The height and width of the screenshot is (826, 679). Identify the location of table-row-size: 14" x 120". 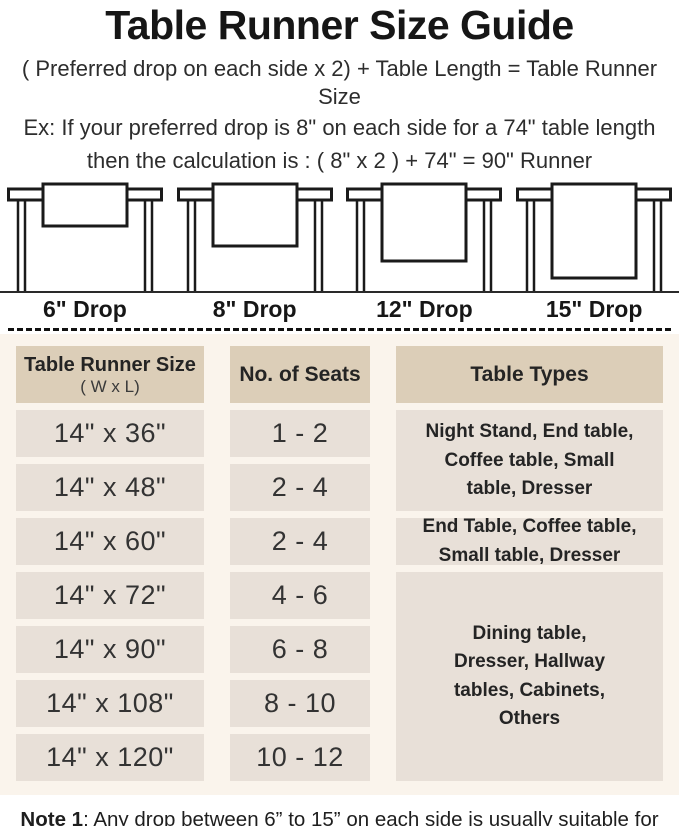
(110, 758).